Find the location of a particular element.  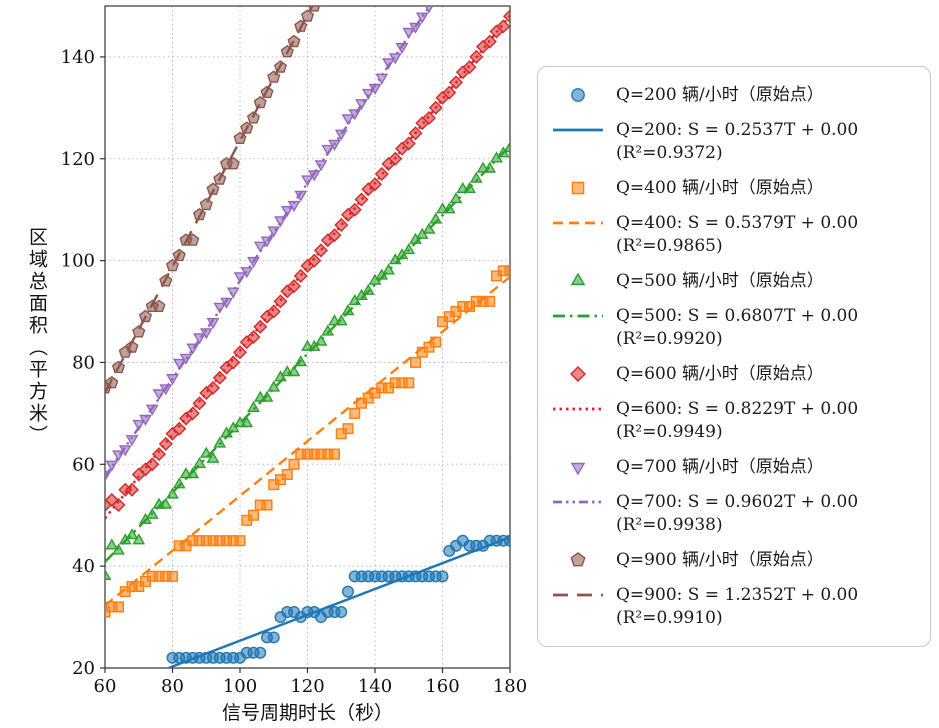

y-tick-label: 40 is located at coordinates (83, 566).